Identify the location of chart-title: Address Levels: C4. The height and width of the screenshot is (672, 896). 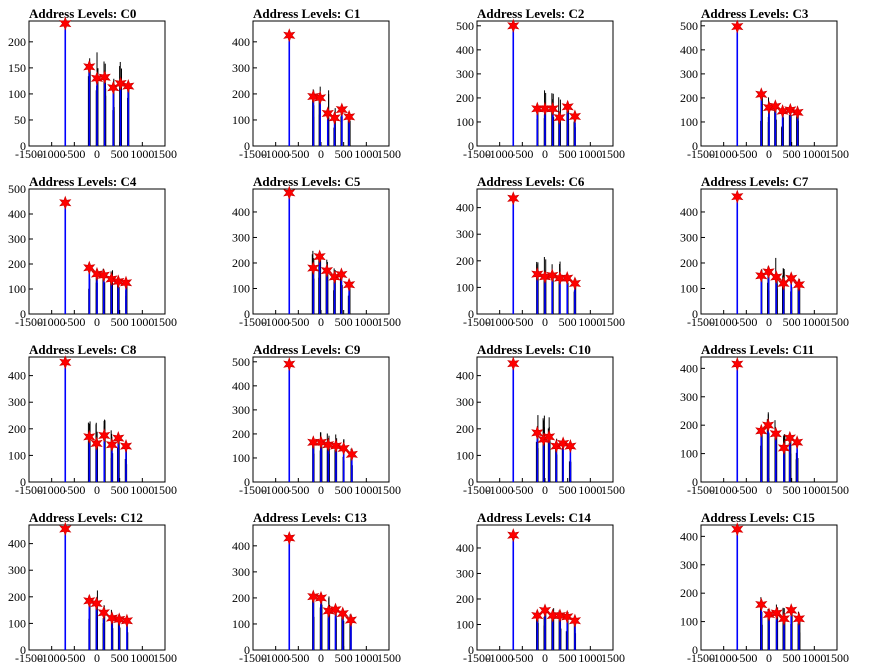
(83, 181).